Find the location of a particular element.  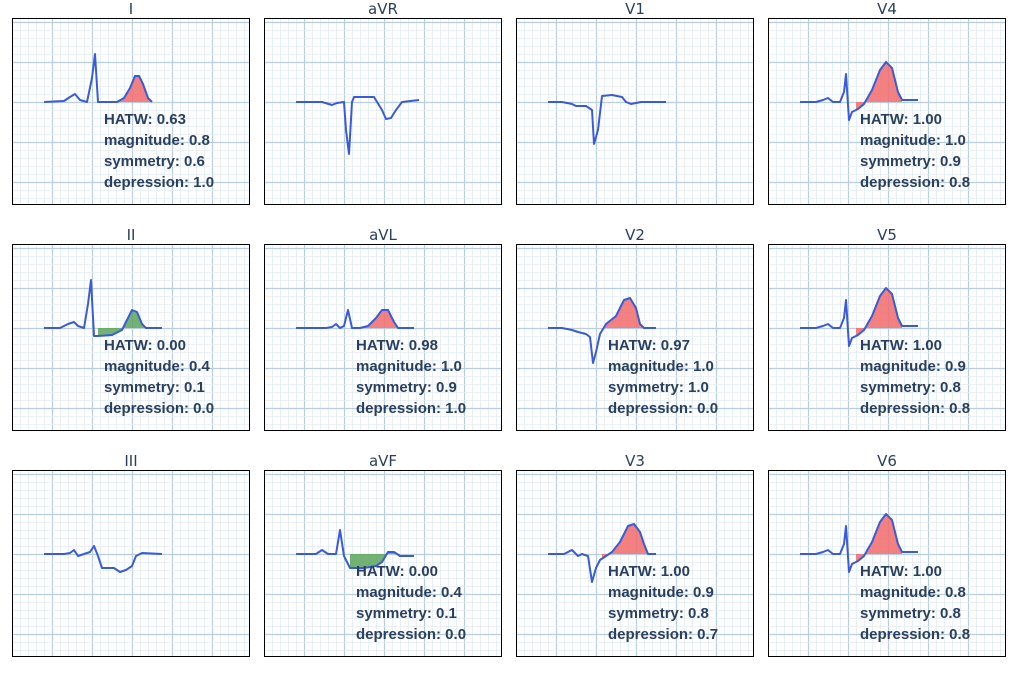

lead-title: V3 is located at coordinates (635, 461).